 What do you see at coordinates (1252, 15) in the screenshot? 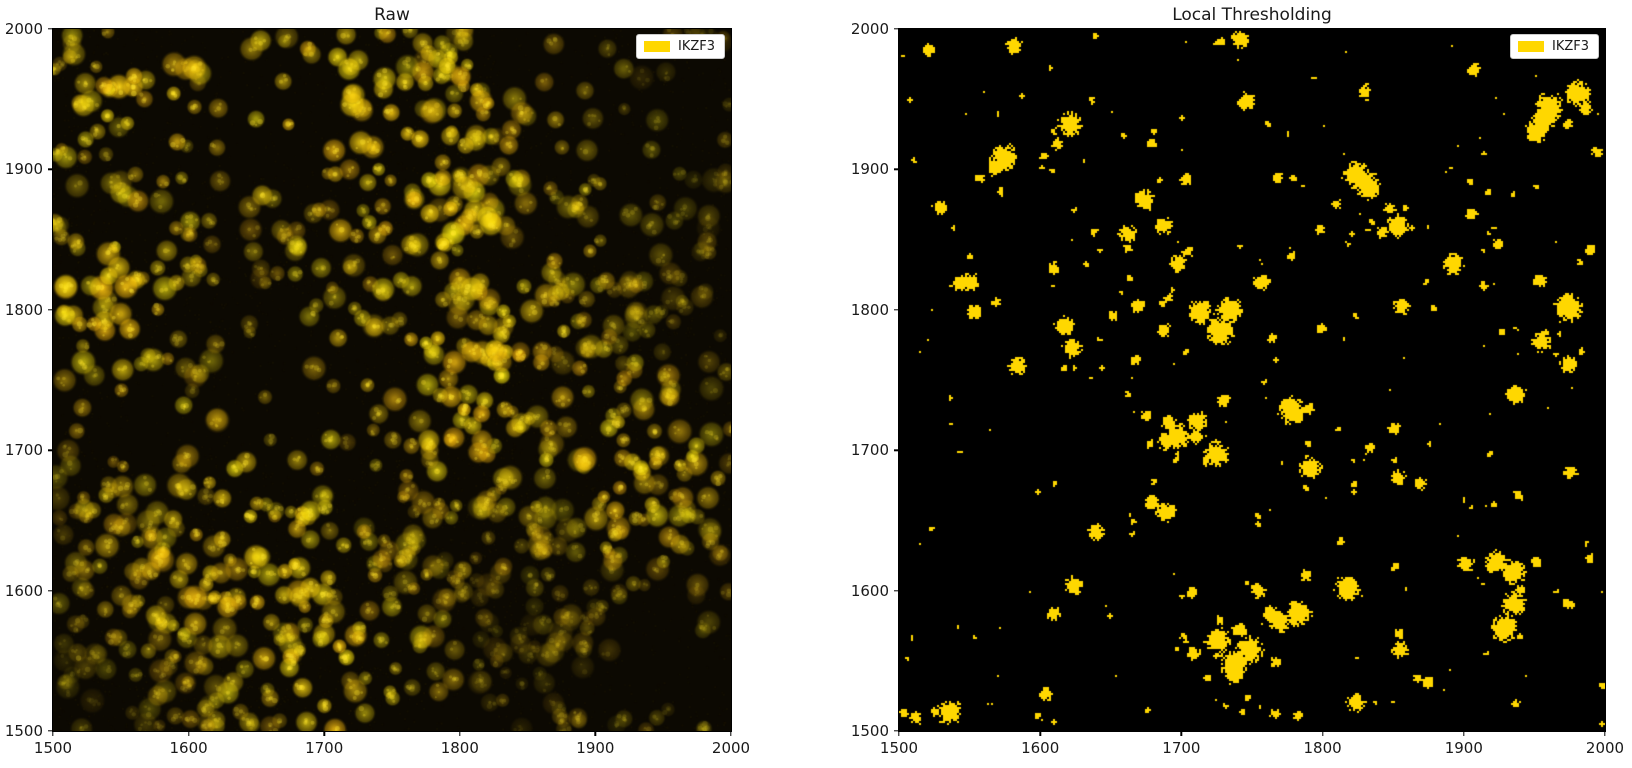
I see `plot-title-local-thresholding: Local Thresholding` at bounding box center [1252, 15].